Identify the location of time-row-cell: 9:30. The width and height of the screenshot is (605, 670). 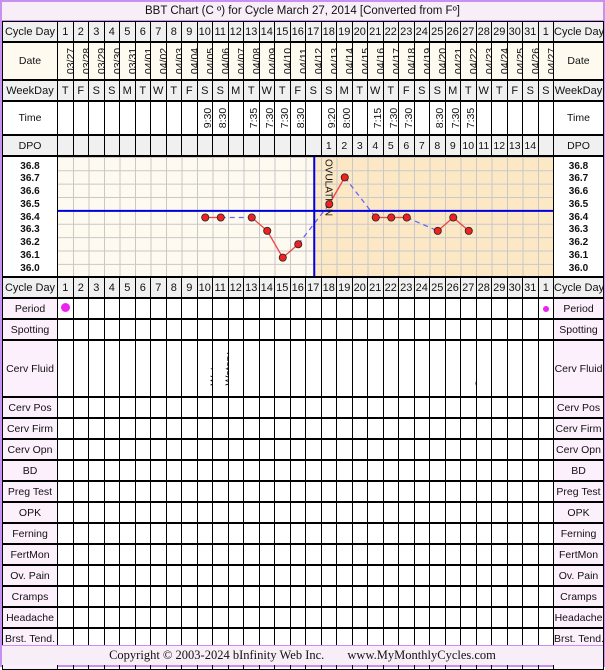
(204, 118).